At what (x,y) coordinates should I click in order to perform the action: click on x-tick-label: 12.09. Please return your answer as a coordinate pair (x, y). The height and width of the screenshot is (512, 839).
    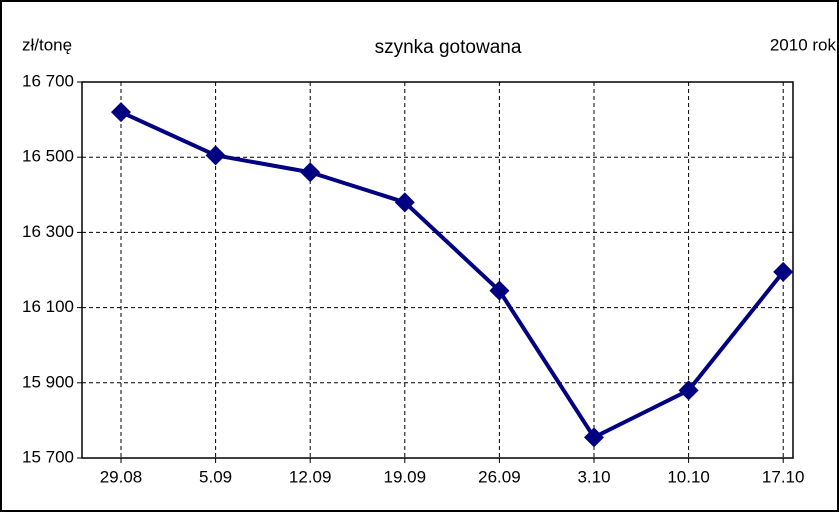
    Looking at the image, I should click on (310, 476).